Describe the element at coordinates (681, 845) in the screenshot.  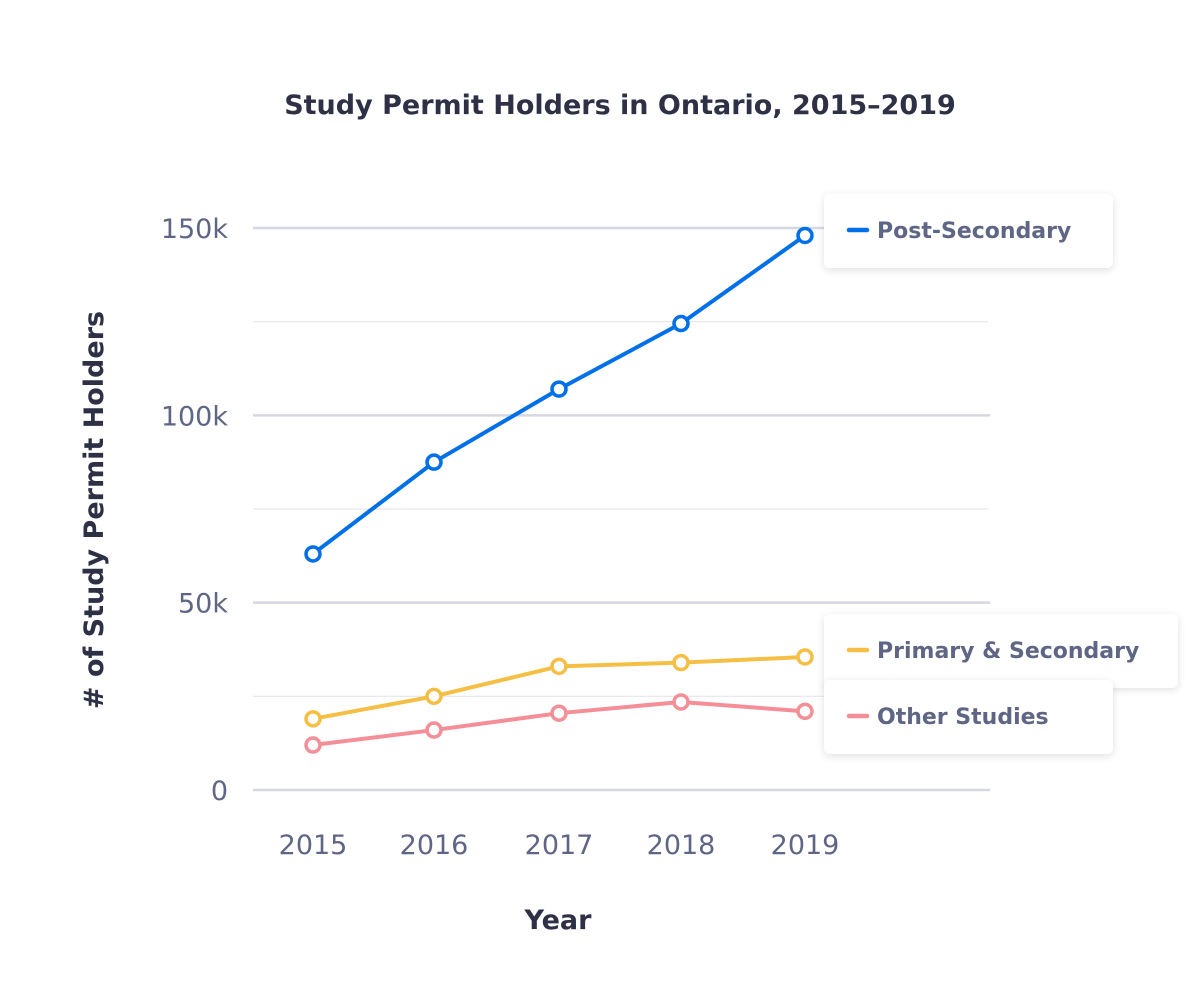
I see `x-tick-label: 2018` at that location.